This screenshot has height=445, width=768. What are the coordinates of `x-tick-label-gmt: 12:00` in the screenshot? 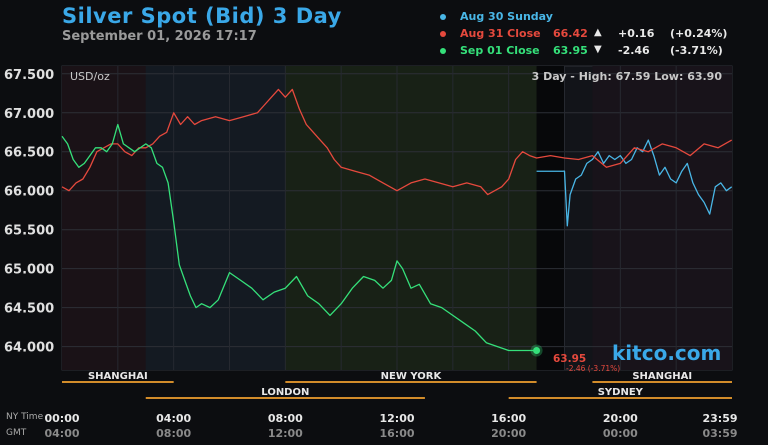 It's located at (285, 433).